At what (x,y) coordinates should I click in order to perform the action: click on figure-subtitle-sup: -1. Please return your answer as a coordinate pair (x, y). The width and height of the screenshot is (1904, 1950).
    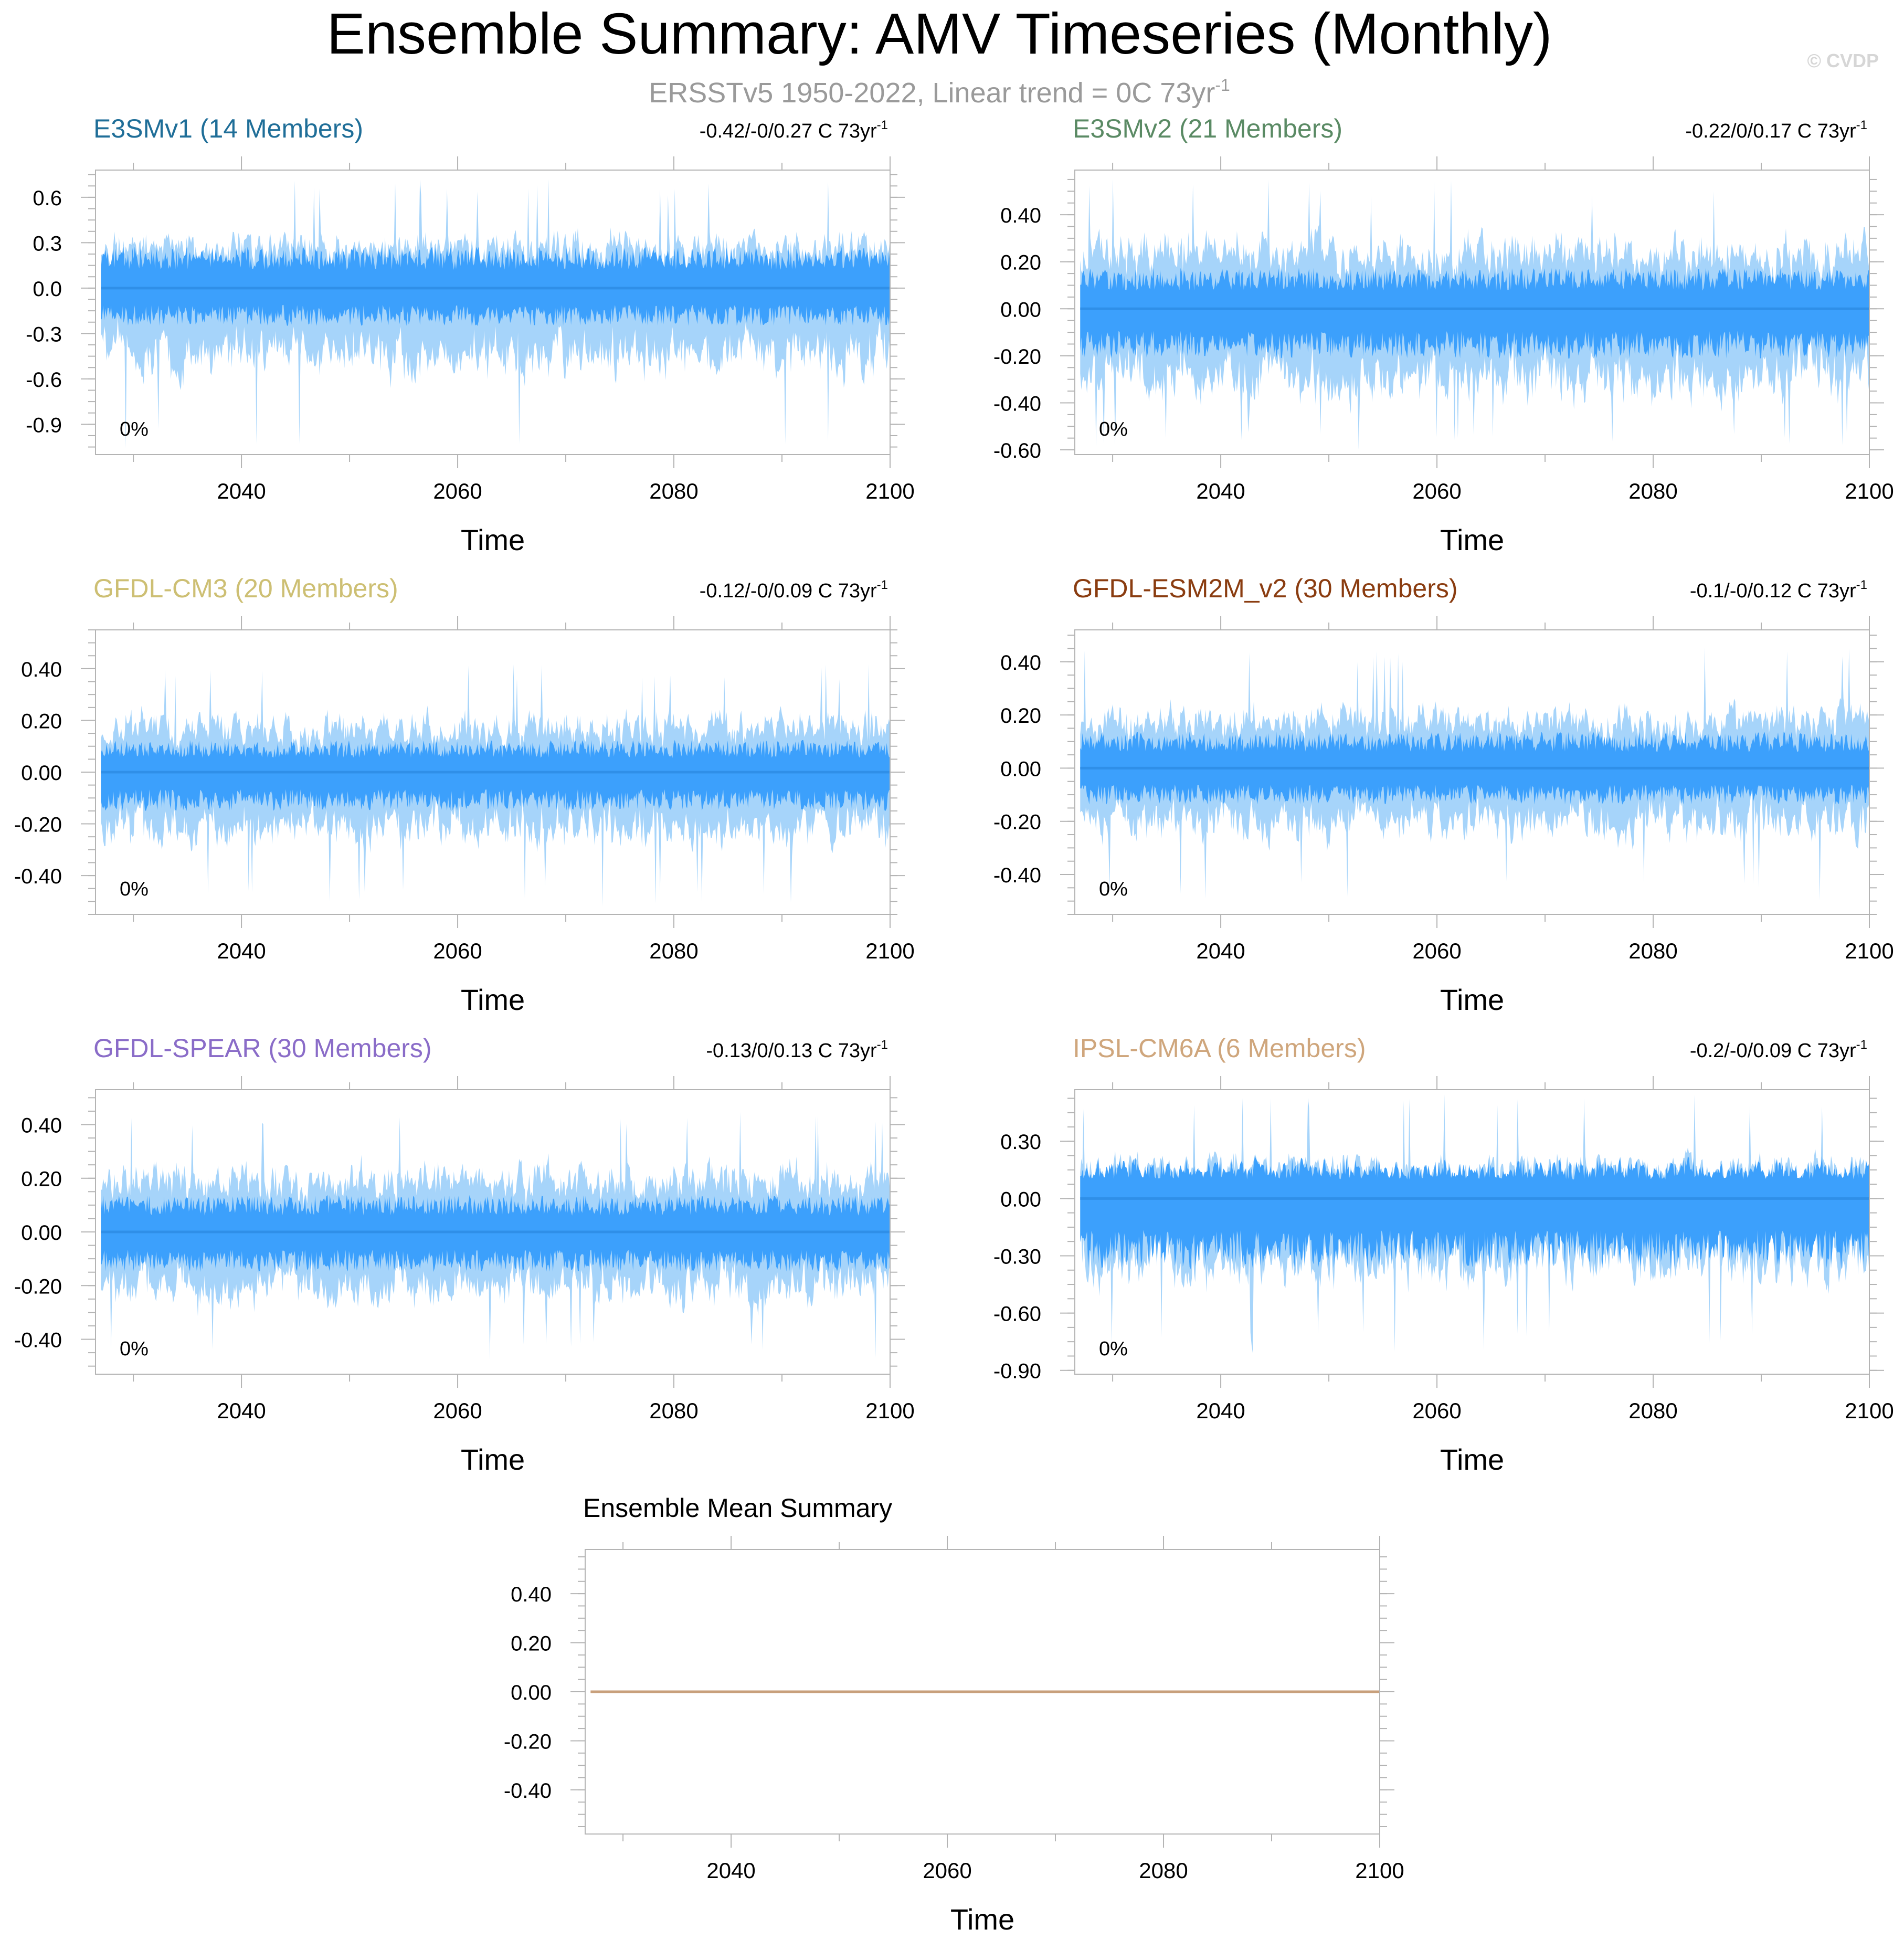
    Looking at the image, I should click on (1222, 85).